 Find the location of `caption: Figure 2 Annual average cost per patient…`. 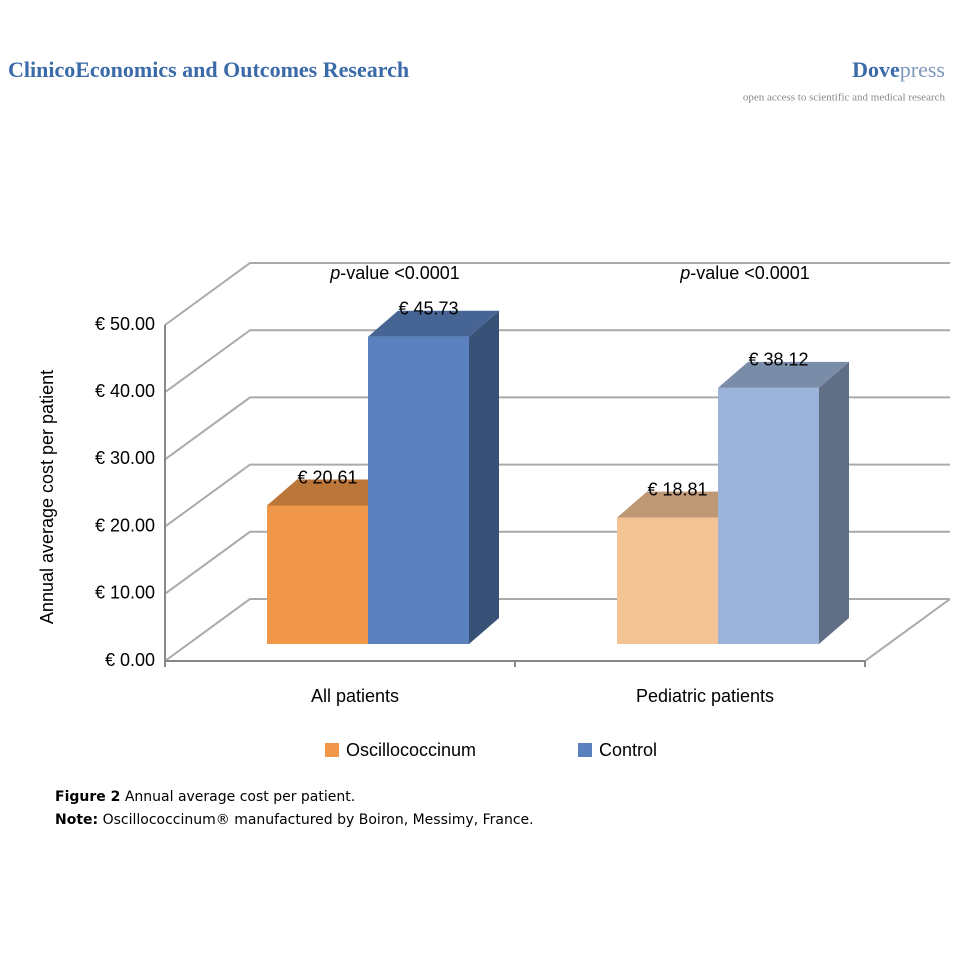

caption: Figure 2 Annual average cost per patient… is located at coordinates (205, 797).